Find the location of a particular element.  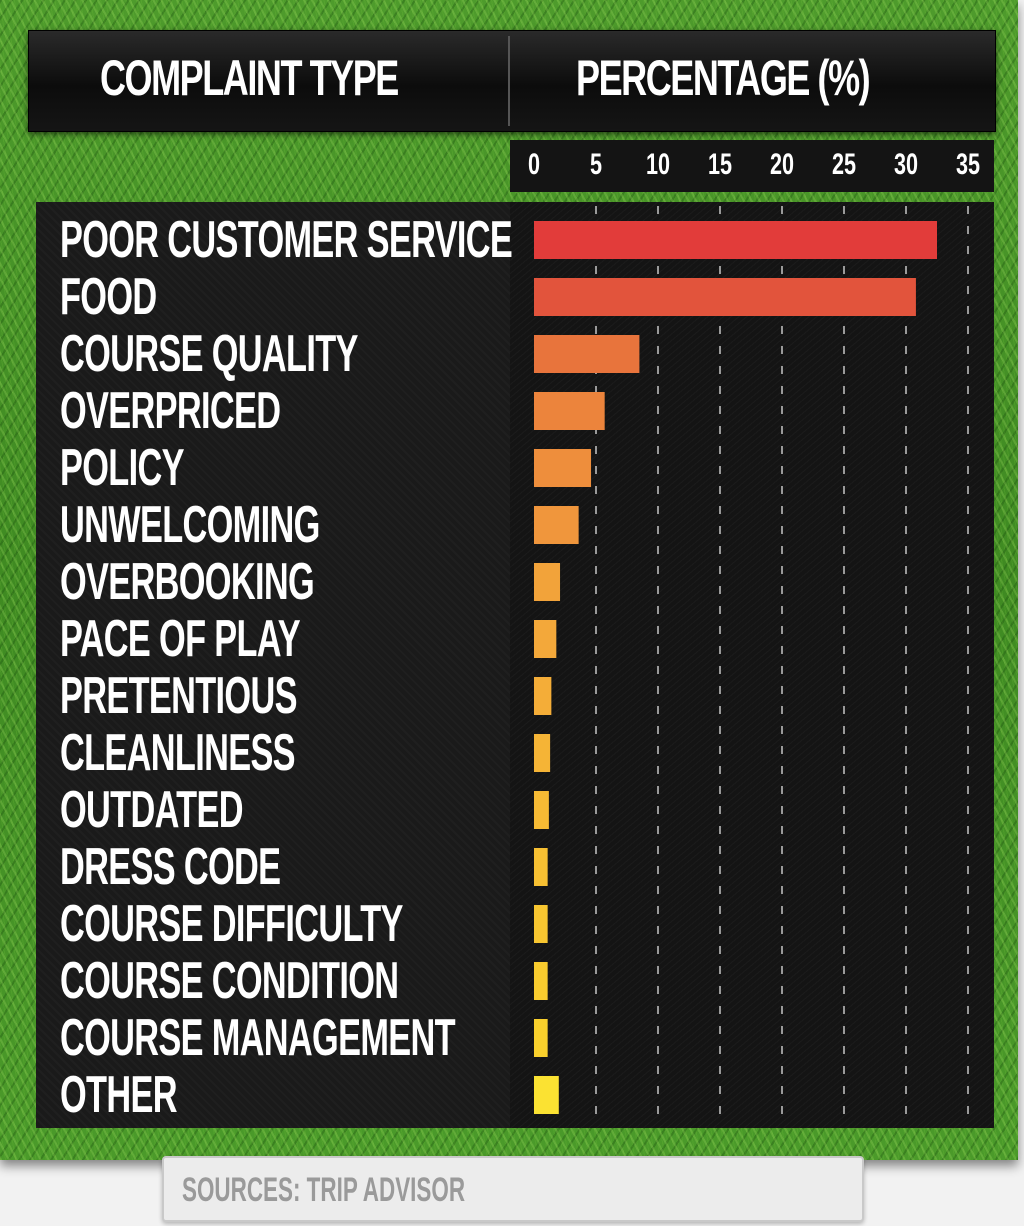

percentage-header: PERCENTAGE (%) is located at coordinates (723, 78).